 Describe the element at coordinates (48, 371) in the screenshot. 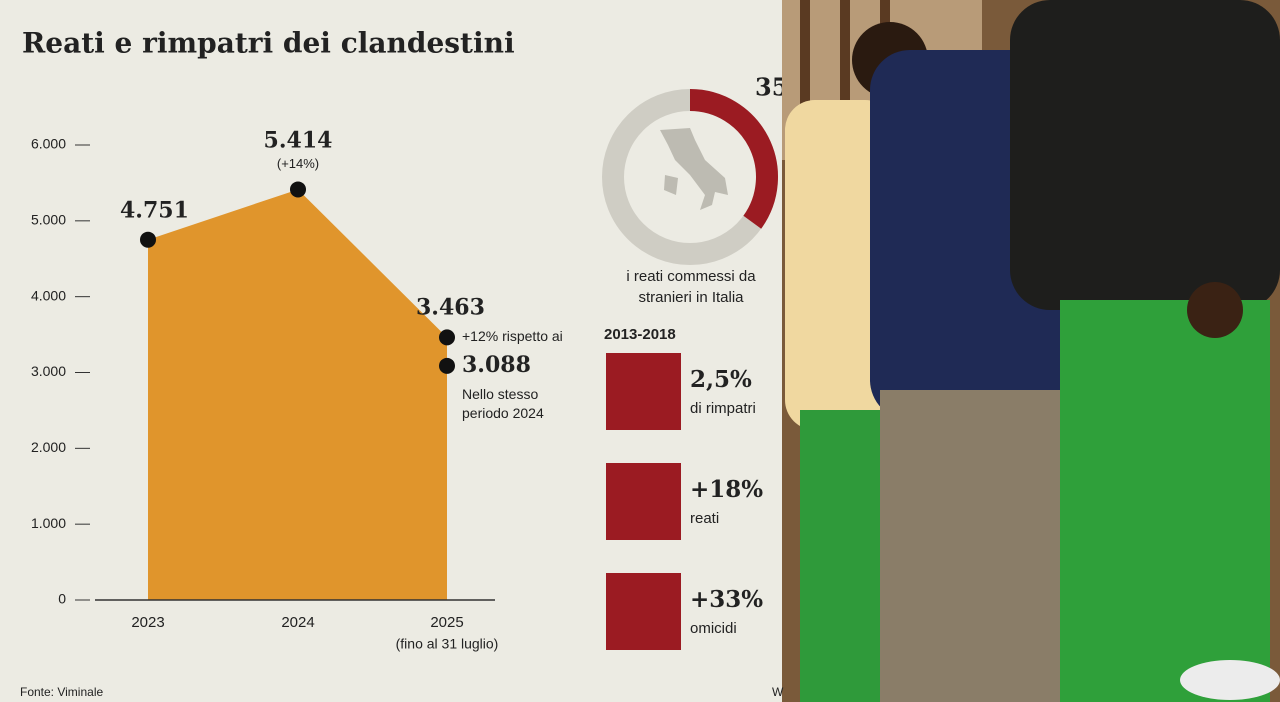

I see `y-tick-label: 3.000` at that location.